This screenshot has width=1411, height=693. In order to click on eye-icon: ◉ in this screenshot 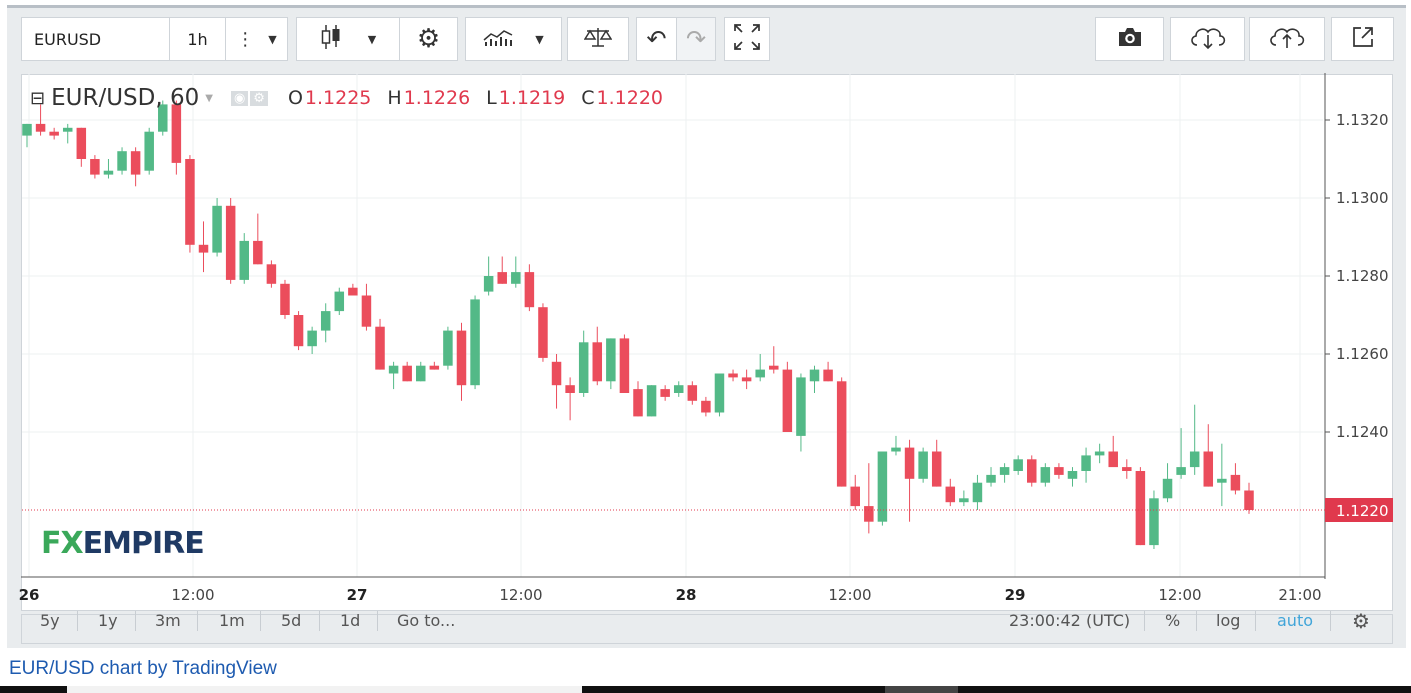, I will do `click(239, 98)`.